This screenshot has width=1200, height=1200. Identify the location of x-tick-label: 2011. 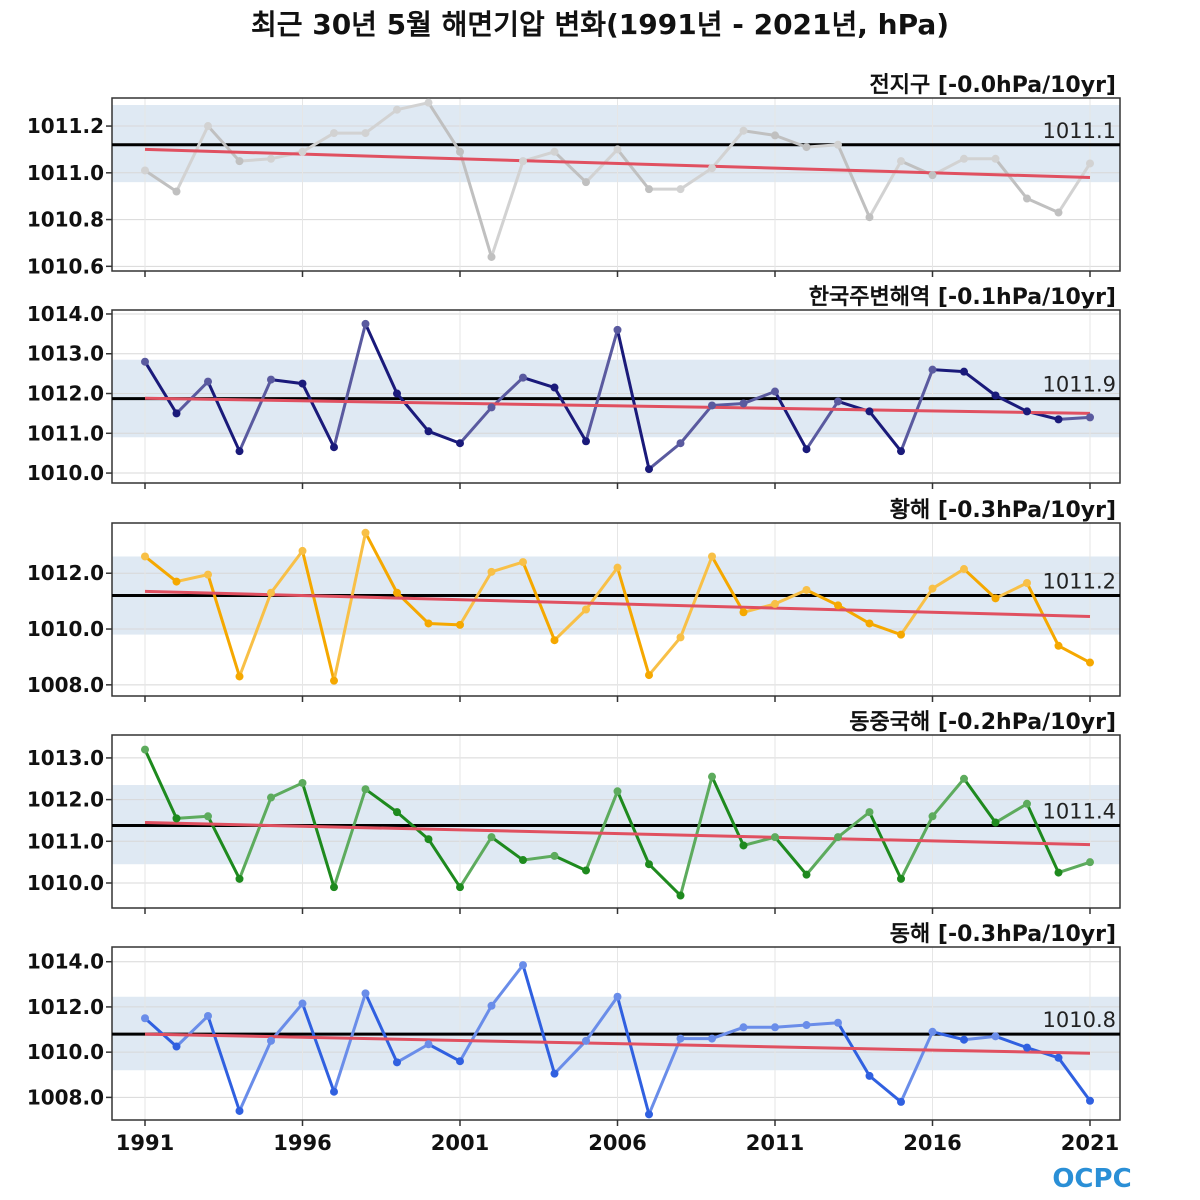
(775, 1143).